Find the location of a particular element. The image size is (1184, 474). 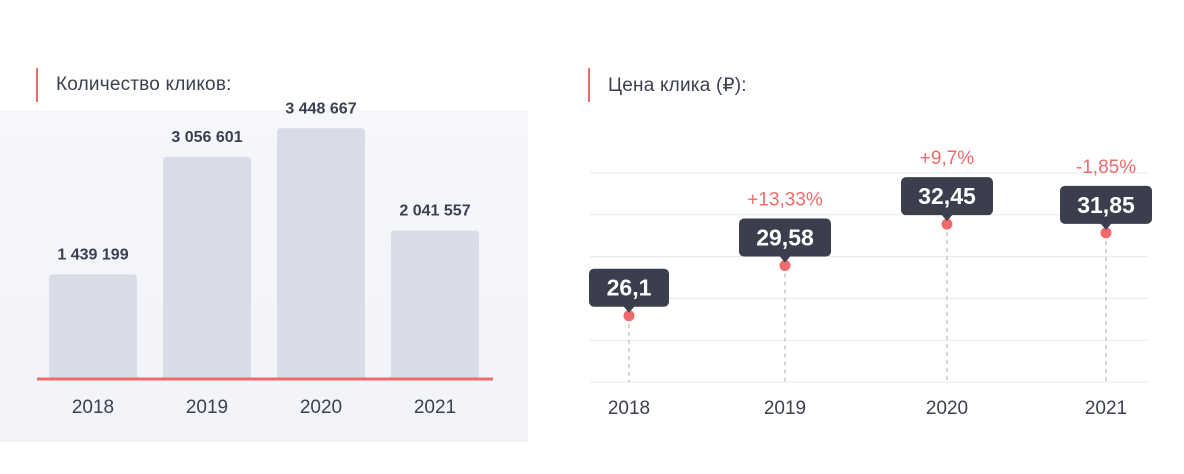

price-tag: 32,45 is located at coordinates (947, 199).